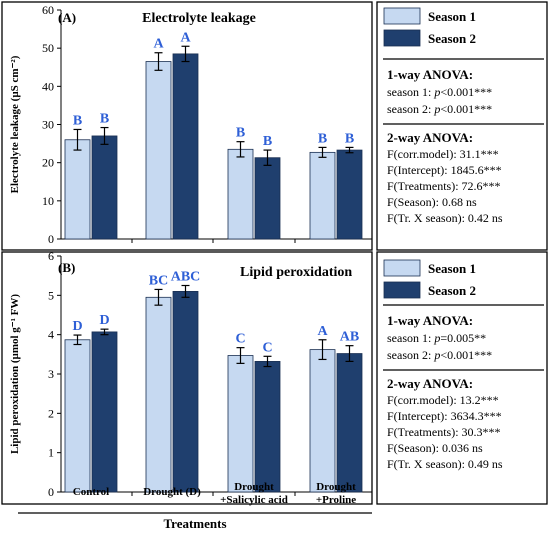 The image size is (550, 536). I want to click on panel-b-twoway-row: F(Season): 0.036 ns, so click(435, 448).